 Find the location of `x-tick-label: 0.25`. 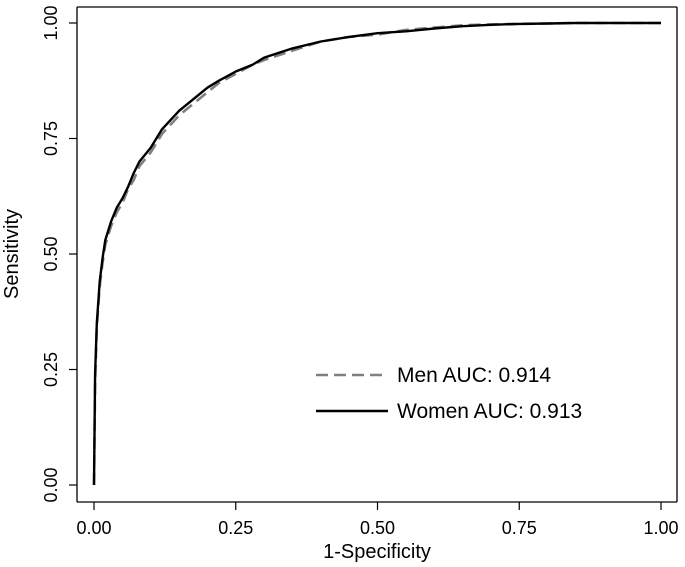

x-tick-label: 0.25 is located at coordinates (235, 528).